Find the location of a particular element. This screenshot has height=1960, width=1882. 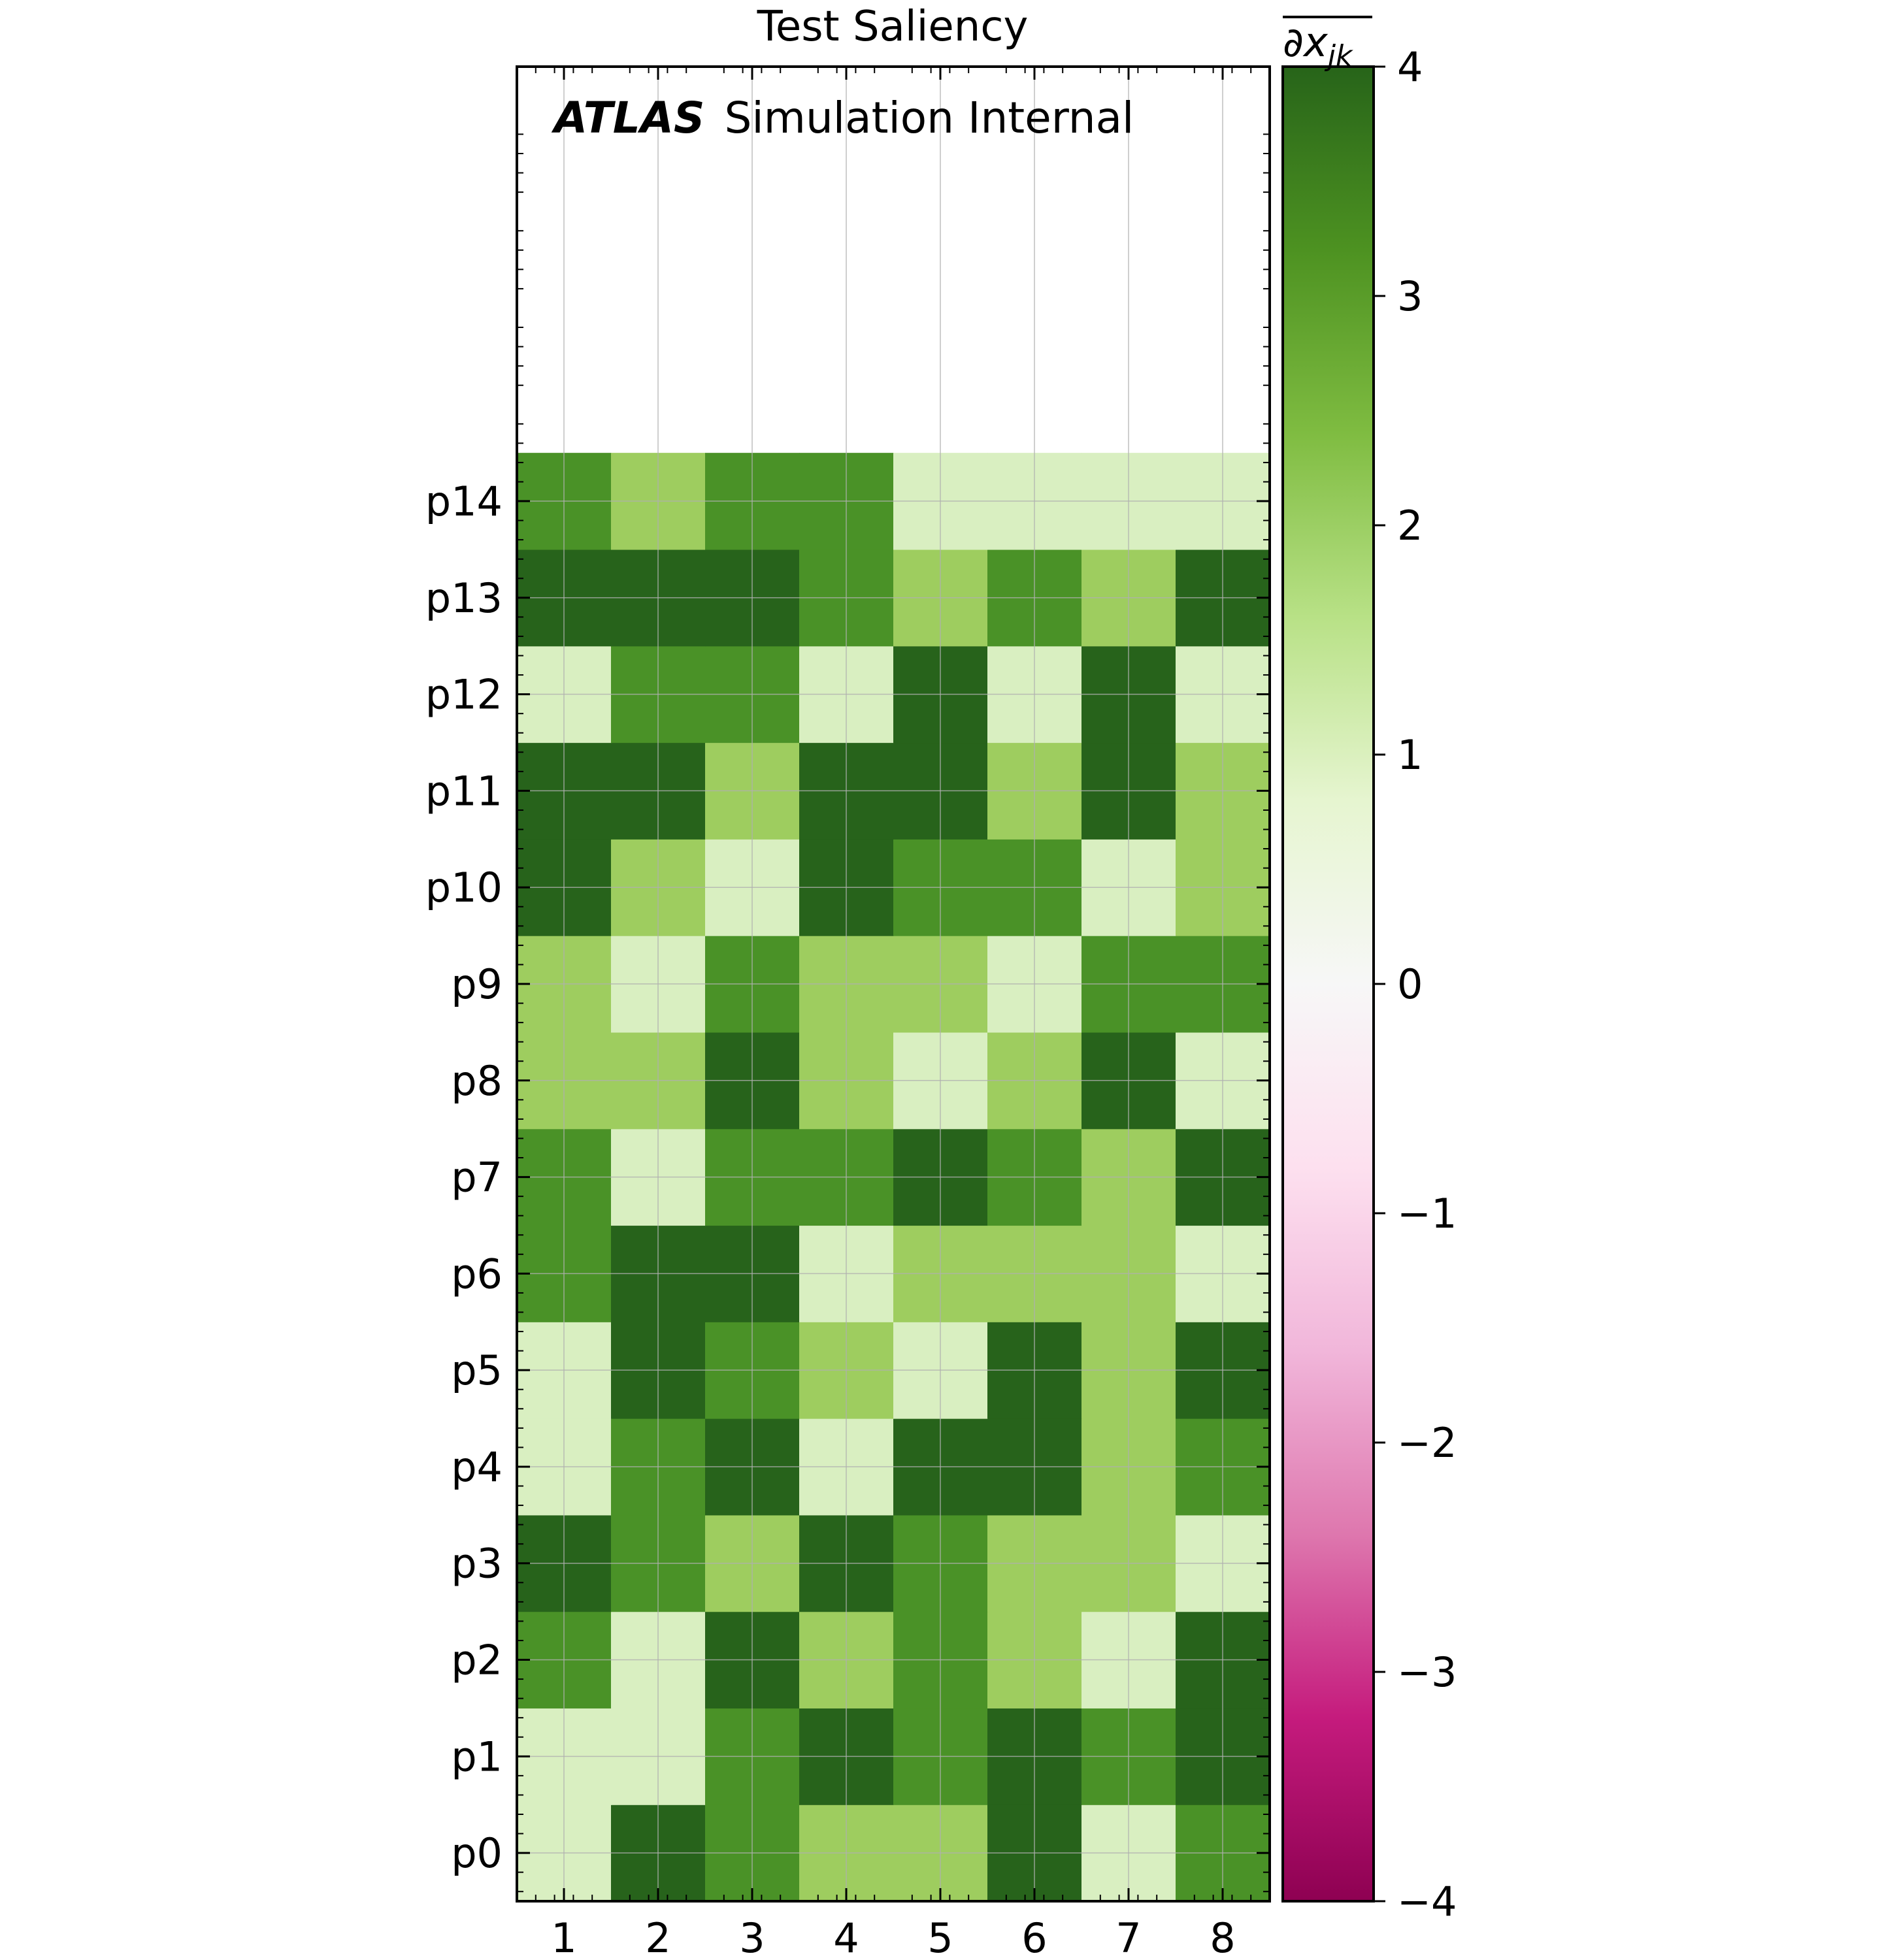

atlas-simulation-text: Simulation Internal is located at coordinates (929, 118).